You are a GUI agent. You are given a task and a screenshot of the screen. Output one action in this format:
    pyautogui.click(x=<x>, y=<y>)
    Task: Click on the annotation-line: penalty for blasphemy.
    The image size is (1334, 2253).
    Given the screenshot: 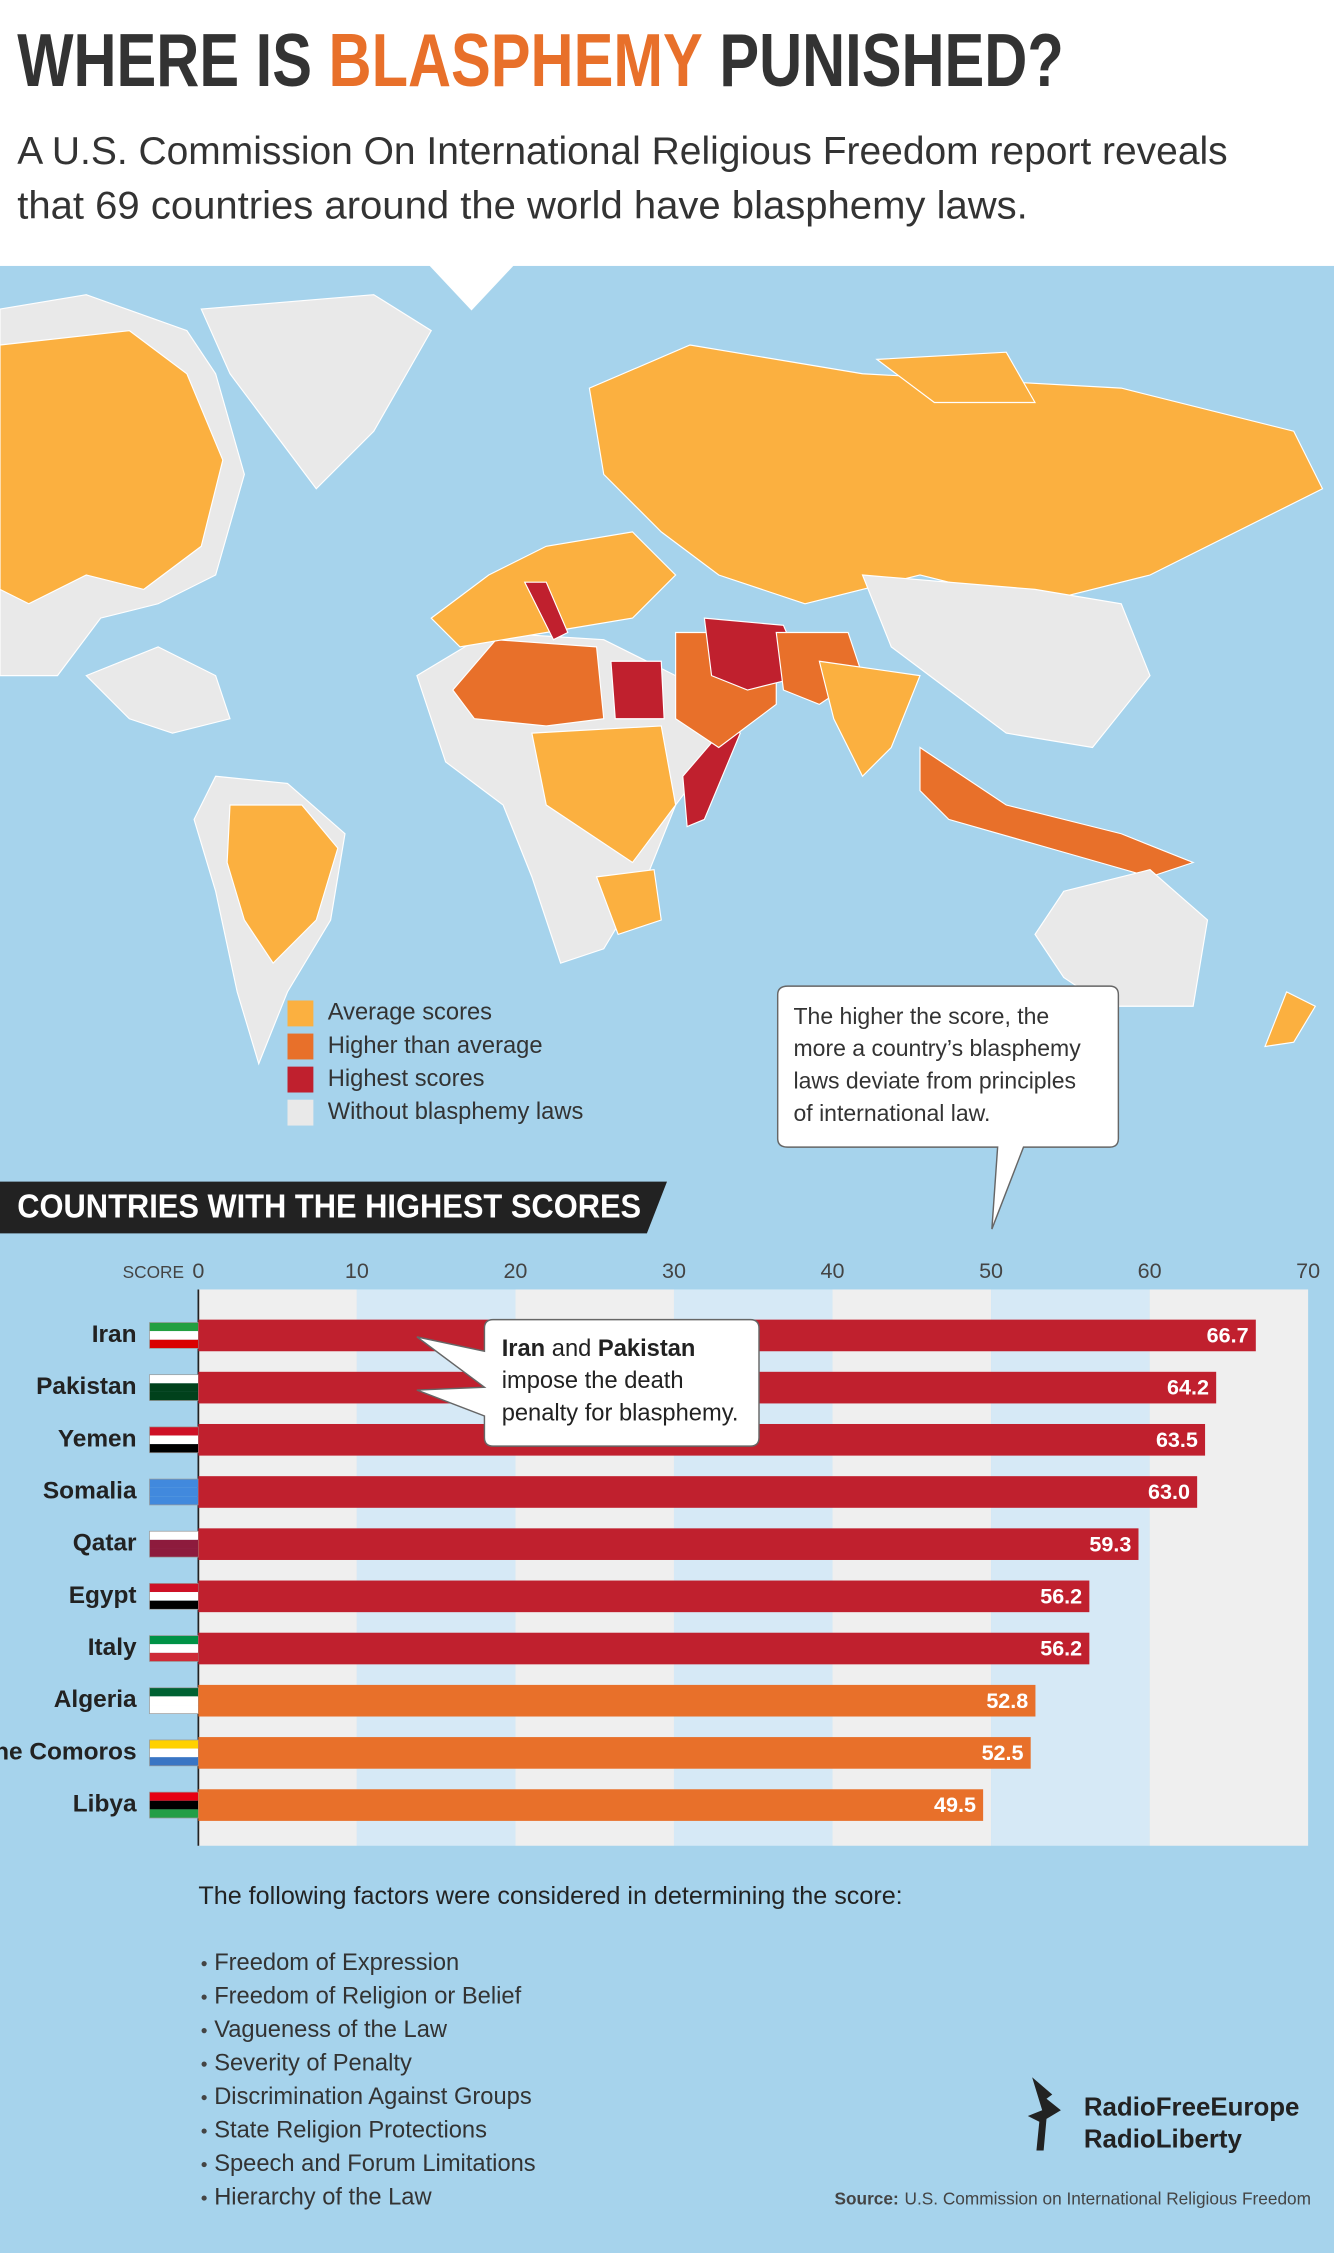 What is the action you would take?
    pyautogui.click(x=620, y=1414)
    